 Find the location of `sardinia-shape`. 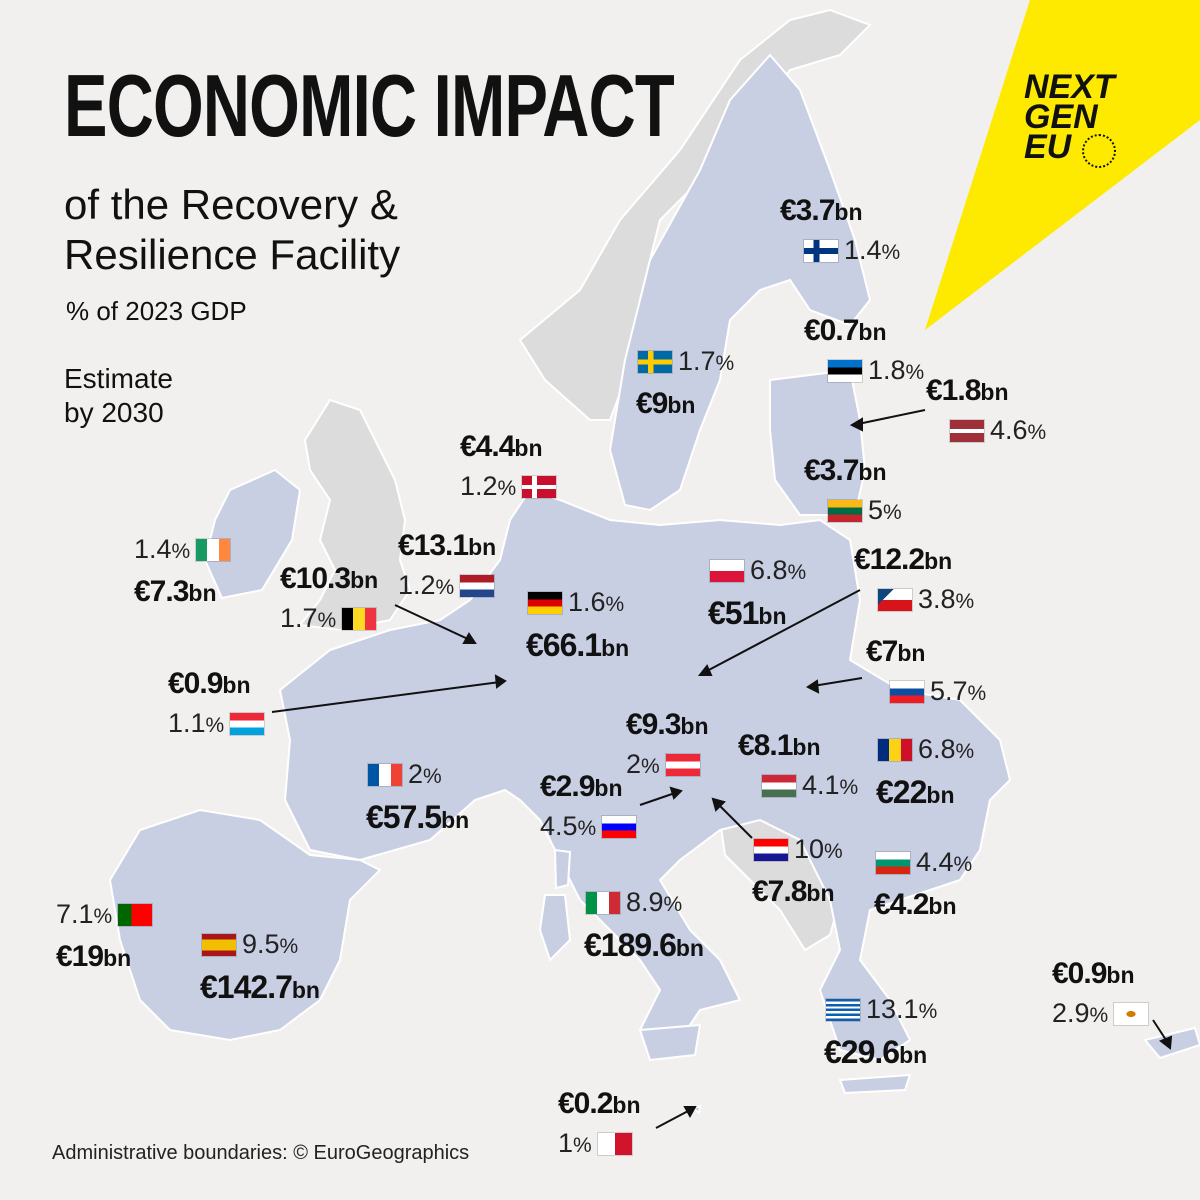

sardinia-shape is located at coordinates (555, 928).